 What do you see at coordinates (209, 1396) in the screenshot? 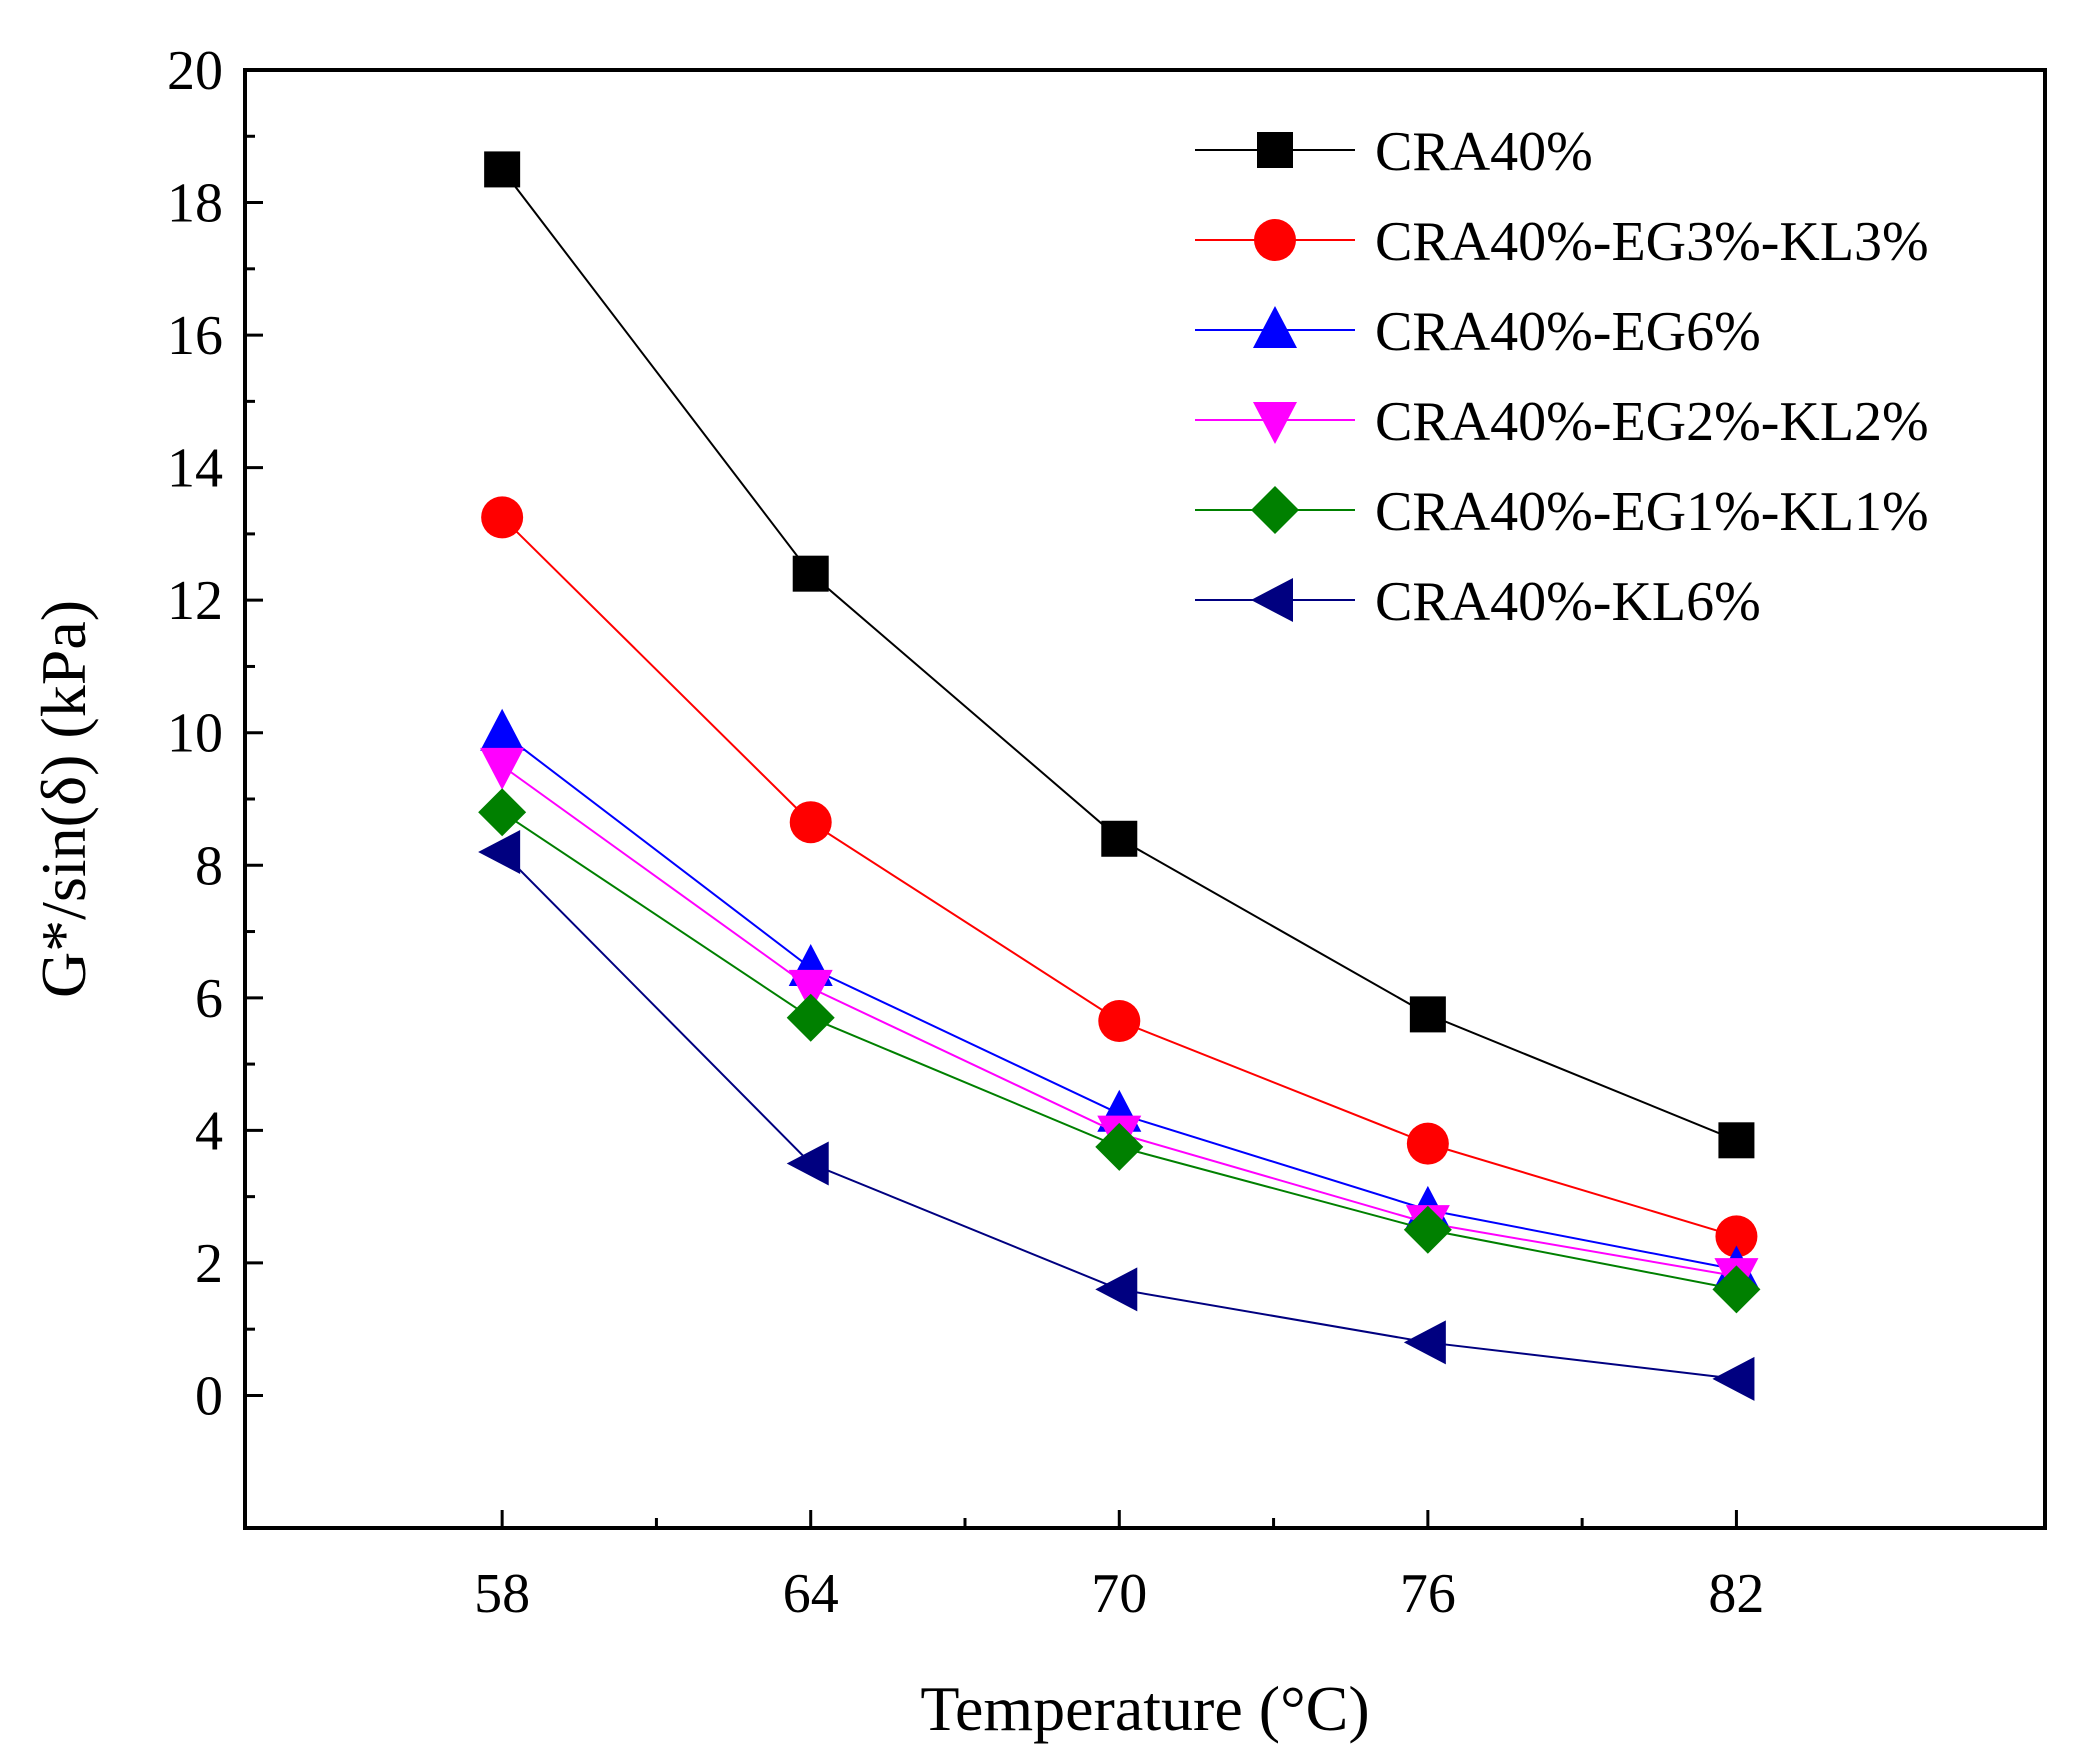
I see `y-tick-label: 0` at bounding box center [209, 1396].